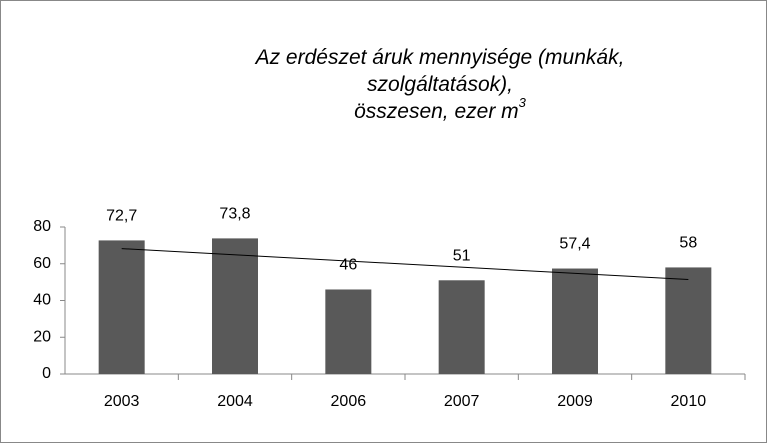  What do you see at coordinates (234, 214) in the screenshot?
I see `value-label: 73,8` at bounding box center [234, 214].